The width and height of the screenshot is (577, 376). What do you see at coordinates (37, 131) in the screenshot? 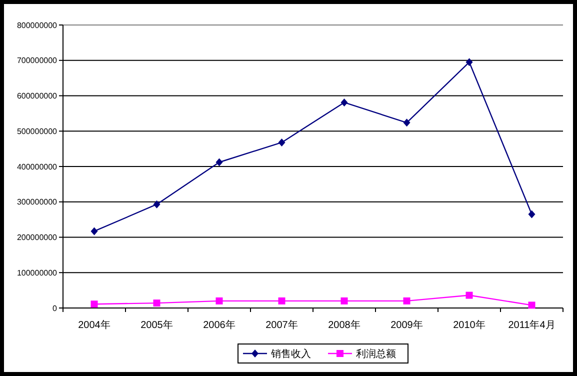
I see `y-tick-label: 500000000` at bounding box center [37, 131].